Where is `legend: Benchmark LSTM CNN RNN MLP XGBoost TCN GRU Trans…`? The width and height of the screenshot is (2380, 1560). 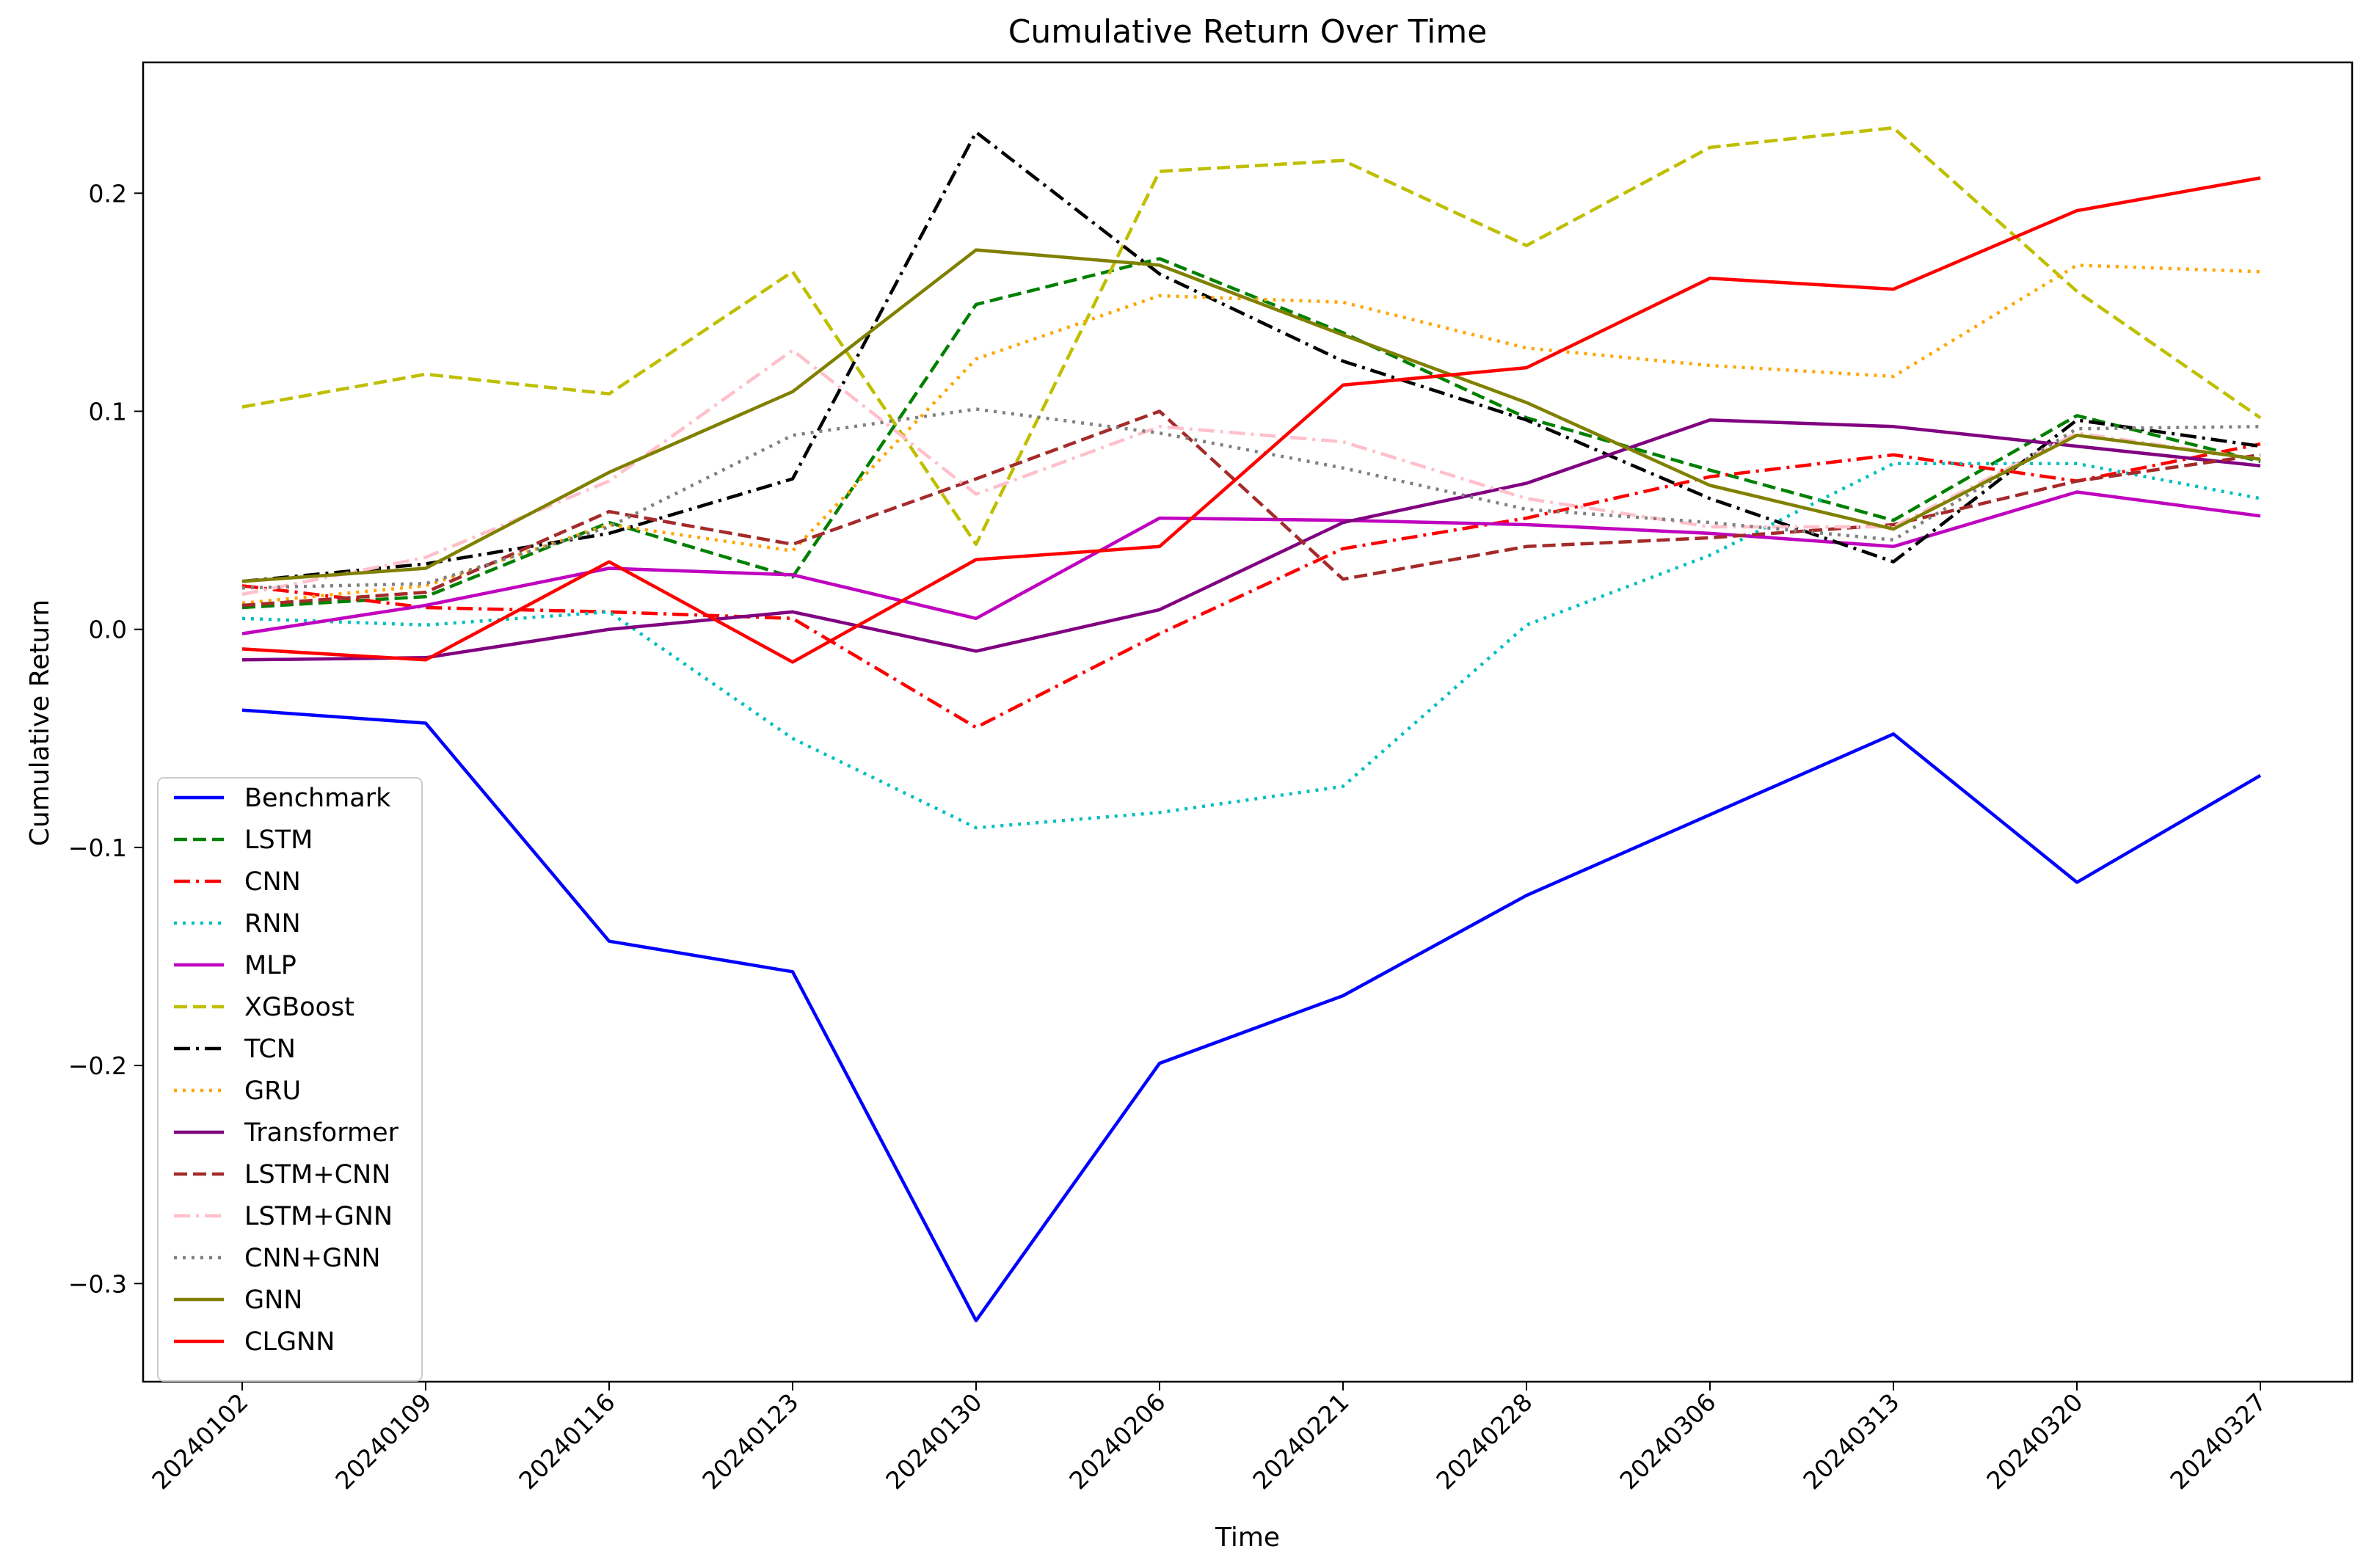
legend: Benchmark LSTM CNN RNN MLP XGBoost TCN GRU Trans… is located at coordinates (290, 1079).